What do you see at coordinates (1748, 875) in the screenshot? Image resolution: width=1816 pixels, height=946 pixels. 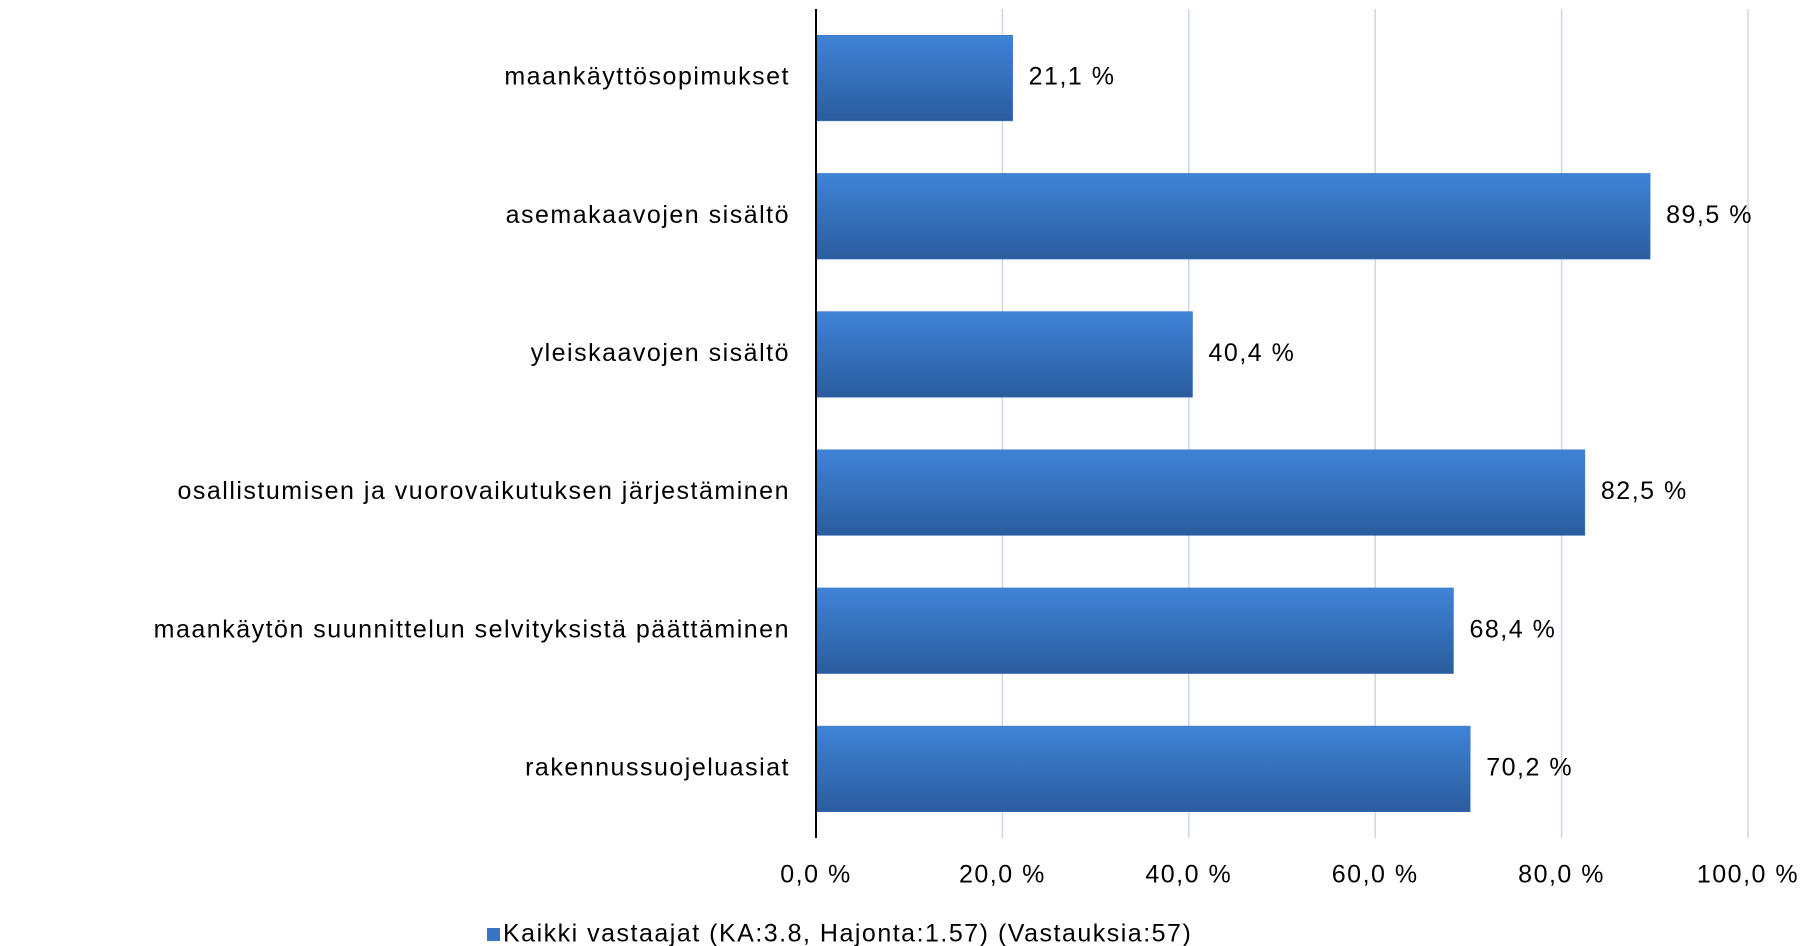 I see `x-tick-label: 100,0 %` at bounding box center [1748, 875].